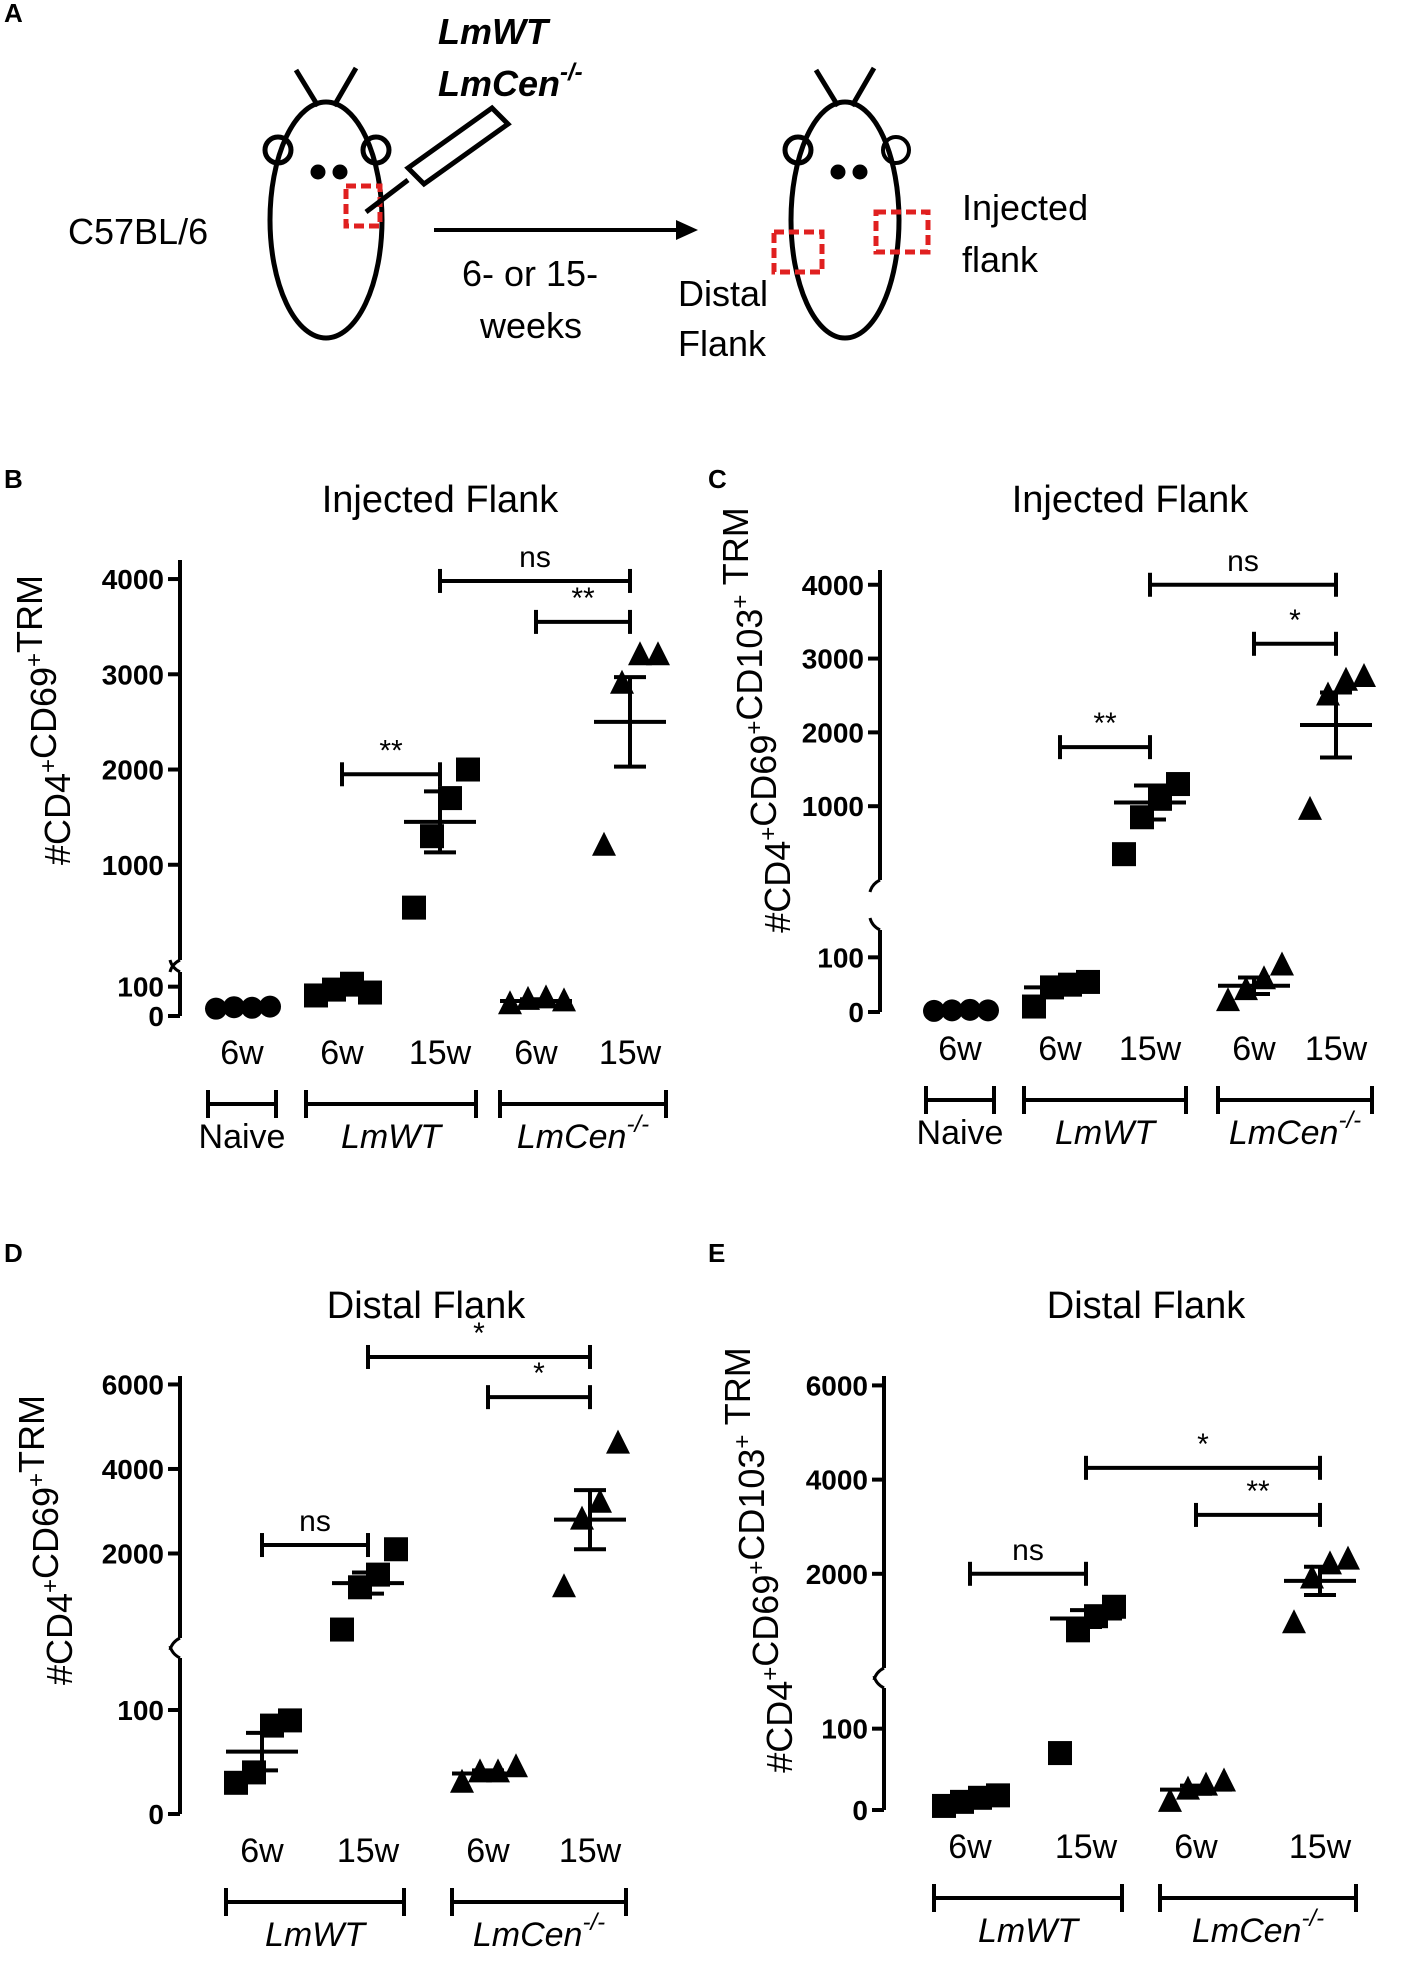 The height and width of the screenshot is (1969, 1417). I want to click on time-label-line2: weeks, so click(530, 325).